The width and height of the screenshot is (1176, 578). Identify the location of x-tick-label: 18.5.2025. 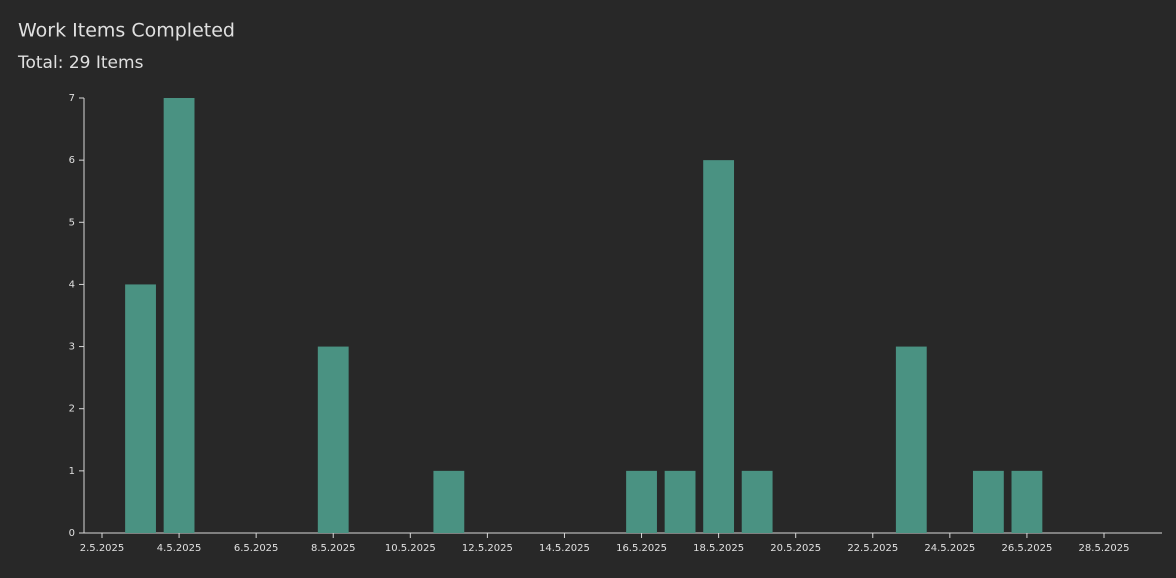
(718, 548).